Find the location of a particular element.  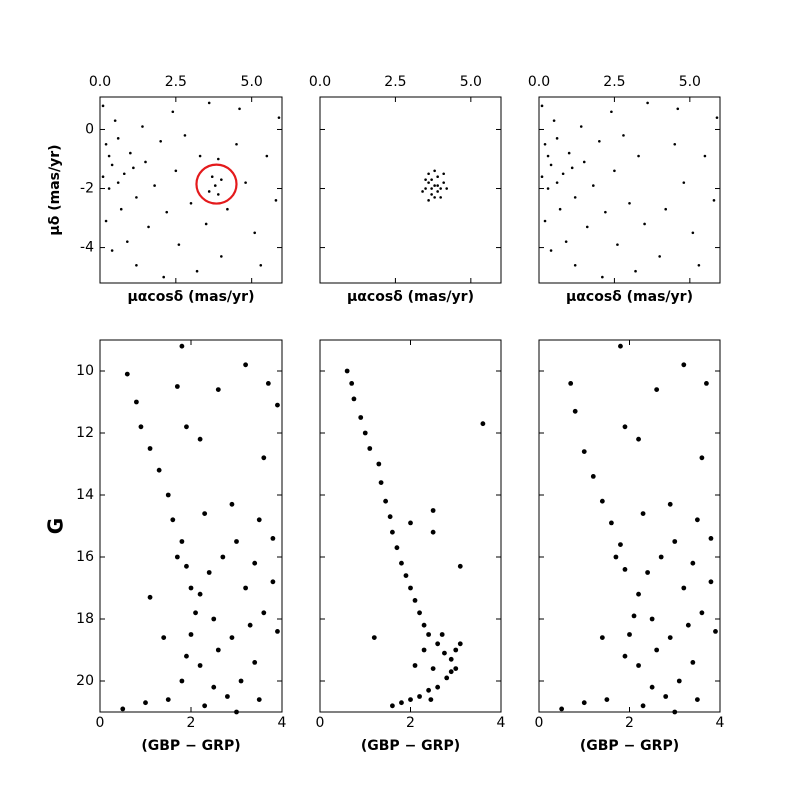

y-tick-label: -2 is located at coordinates (87, 189).